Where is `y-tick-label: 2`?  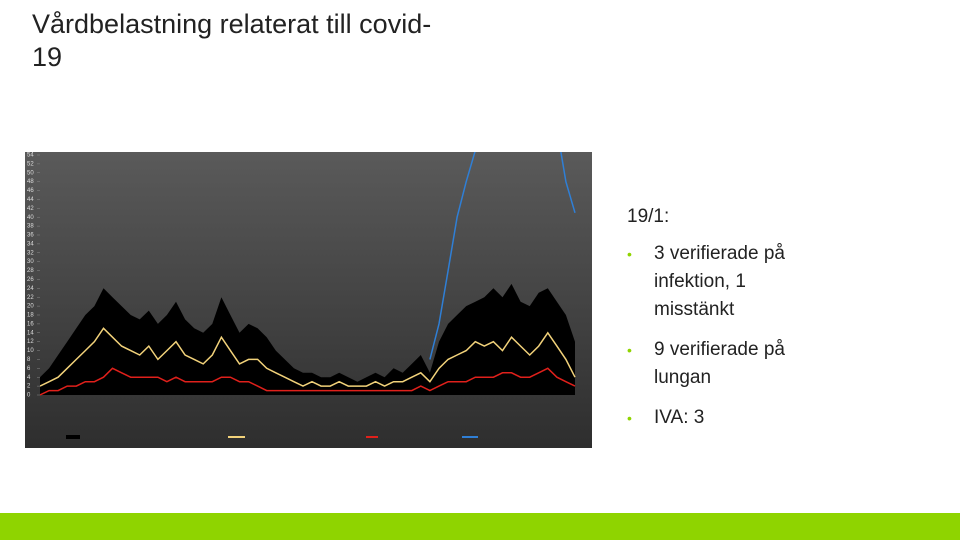
y-tick-label: 2 is located at coordinates (29, 387).